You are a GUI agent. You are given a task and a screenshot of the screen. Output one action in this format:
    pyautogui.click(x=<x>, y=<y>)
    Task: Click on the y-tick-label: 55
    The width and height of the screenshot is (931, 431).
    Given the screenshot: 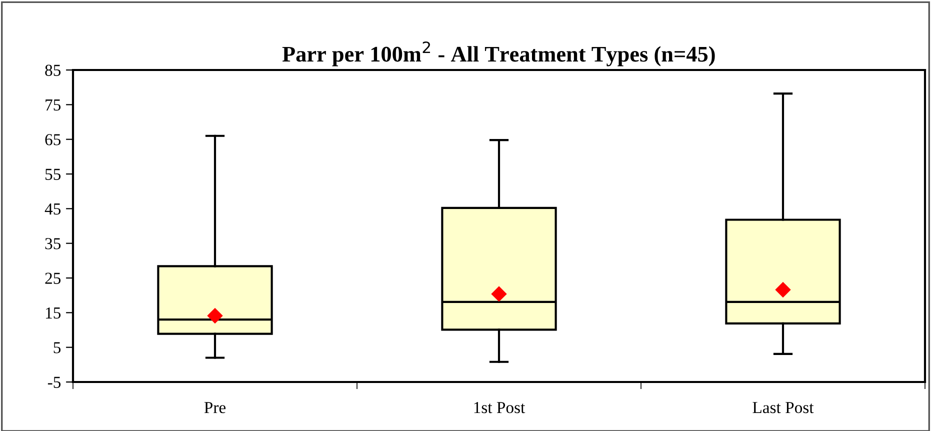 What is the action you would take?
    pyautogui.click(x=53, y=174)
    